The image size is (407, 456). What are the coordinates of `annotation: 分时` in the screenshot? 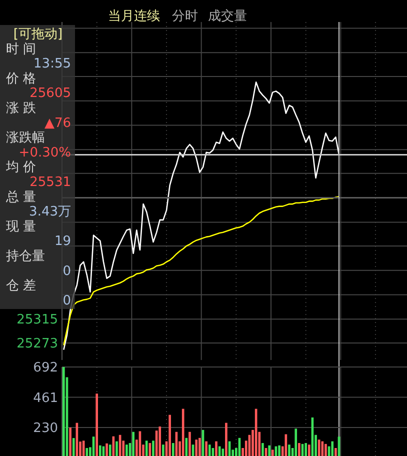 It's located at (185, 16).